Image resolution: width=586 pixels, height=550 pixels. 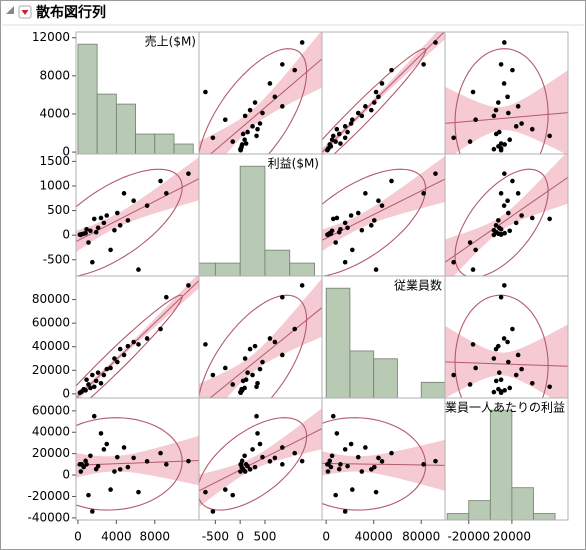 What do you see at coordinates (326, 537) in the screenshot?
I see `x-tick-label: 0` at bounding box center [326, 537].